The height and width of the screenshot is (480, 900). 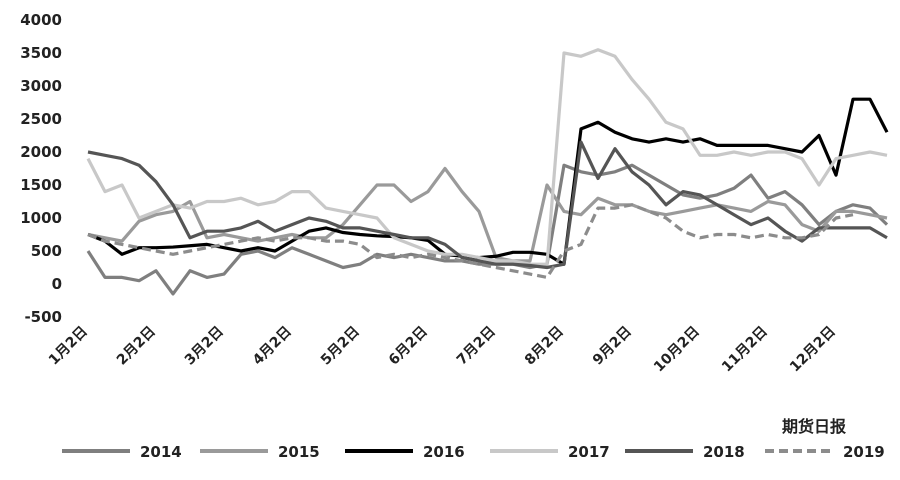 What do you see at coordinates (408, 346) in the screenshot?
I see `x-tick-label: 6月2日` at bounding box center [408, 346].